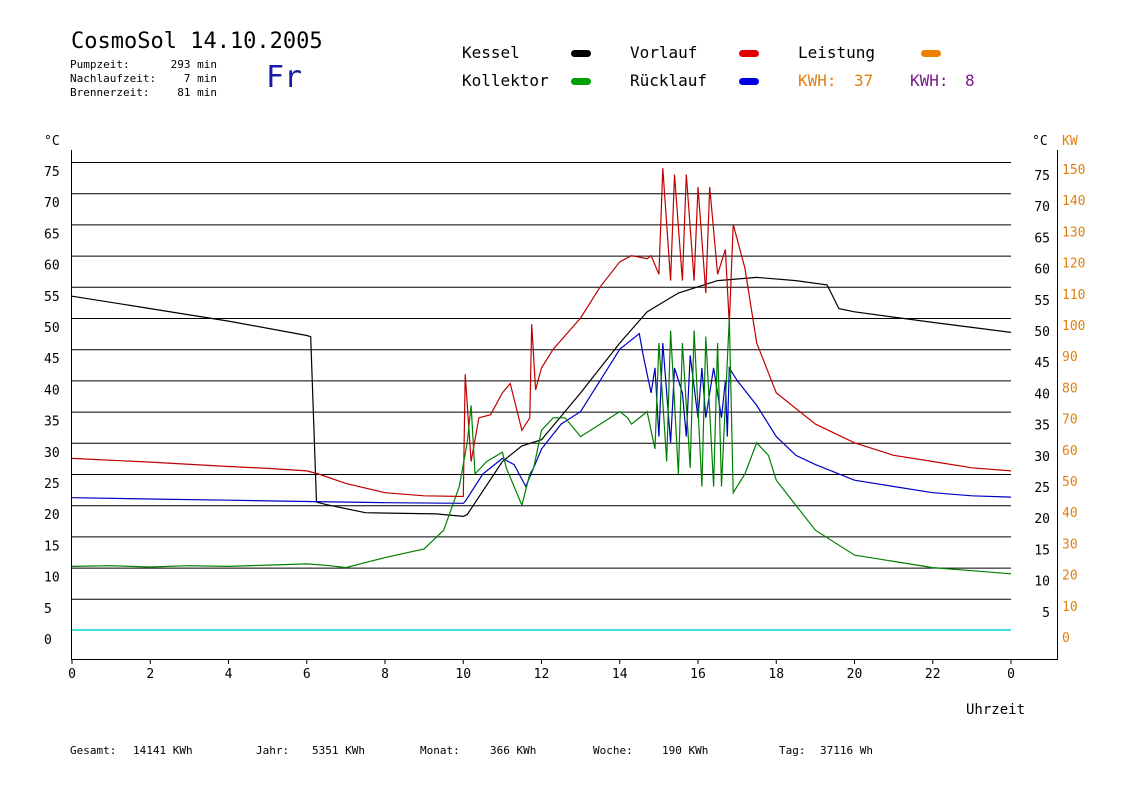  Describe the element at coordinates (837, 52) in the screenshot. I see `legend-leistung-label: Leistung` at that location.